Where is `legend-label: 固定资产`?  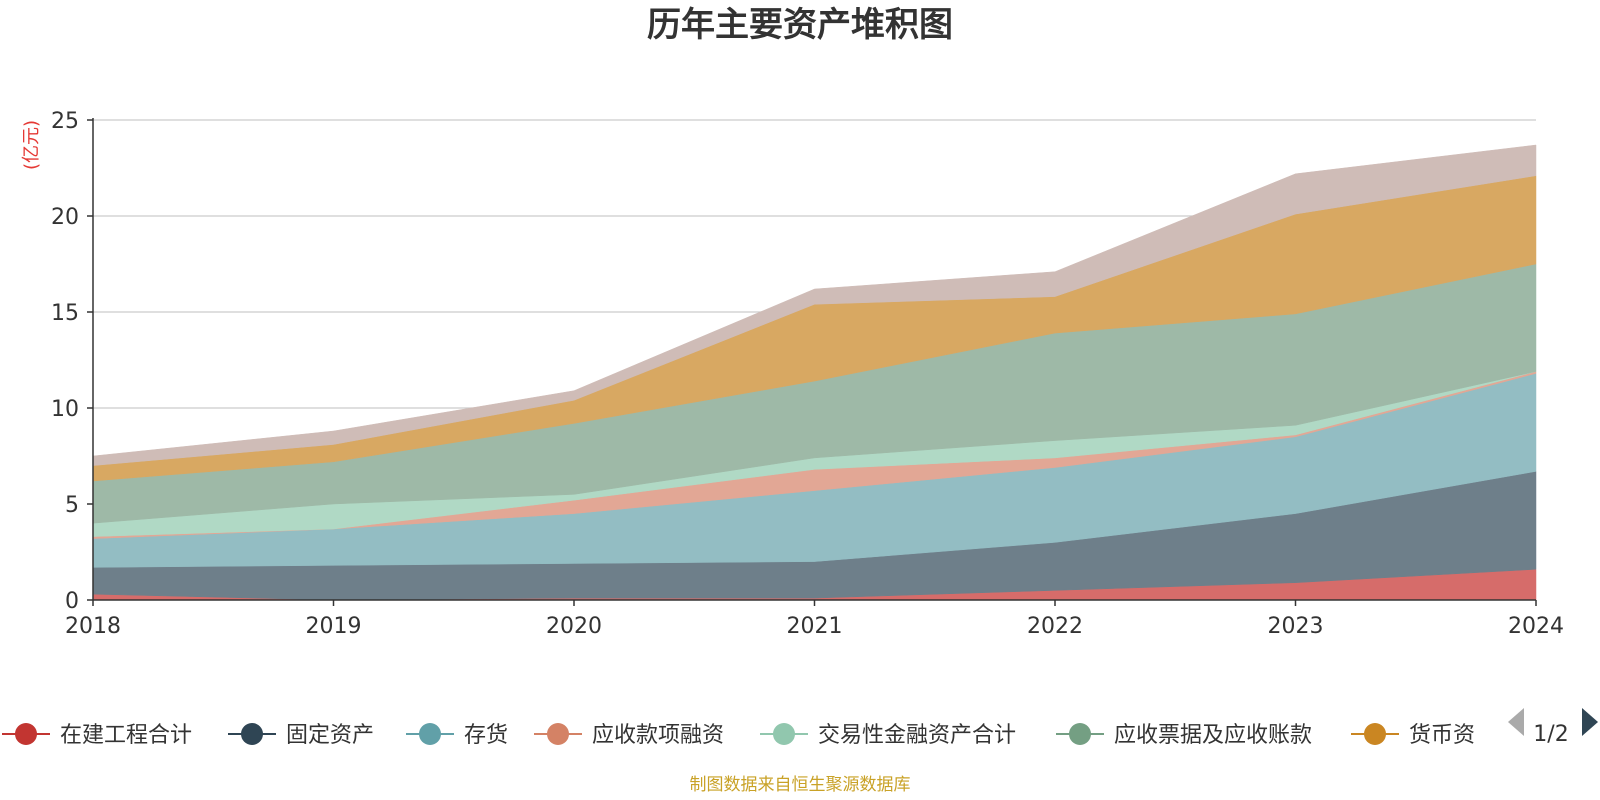 legend-label: 固定资产 is located at coordinates (330, 735).